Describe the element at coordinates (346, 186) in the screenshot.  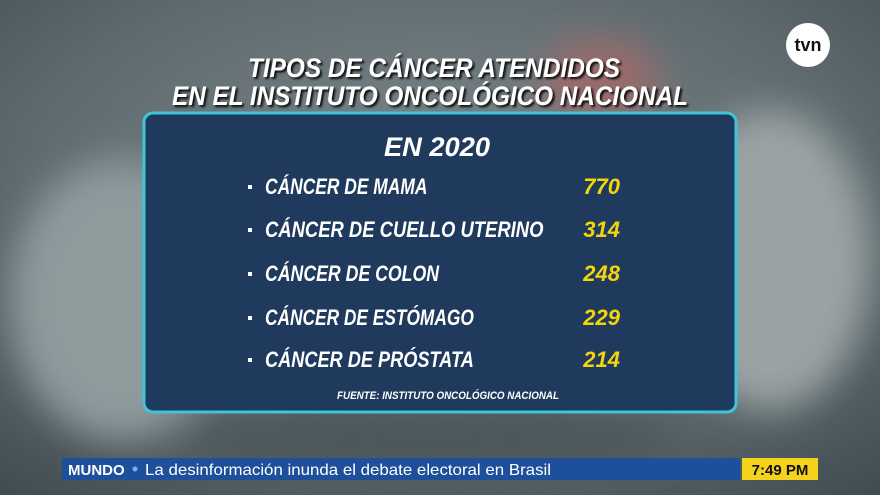
I see `item-label: CÁNCER DE MAMA` at that location.